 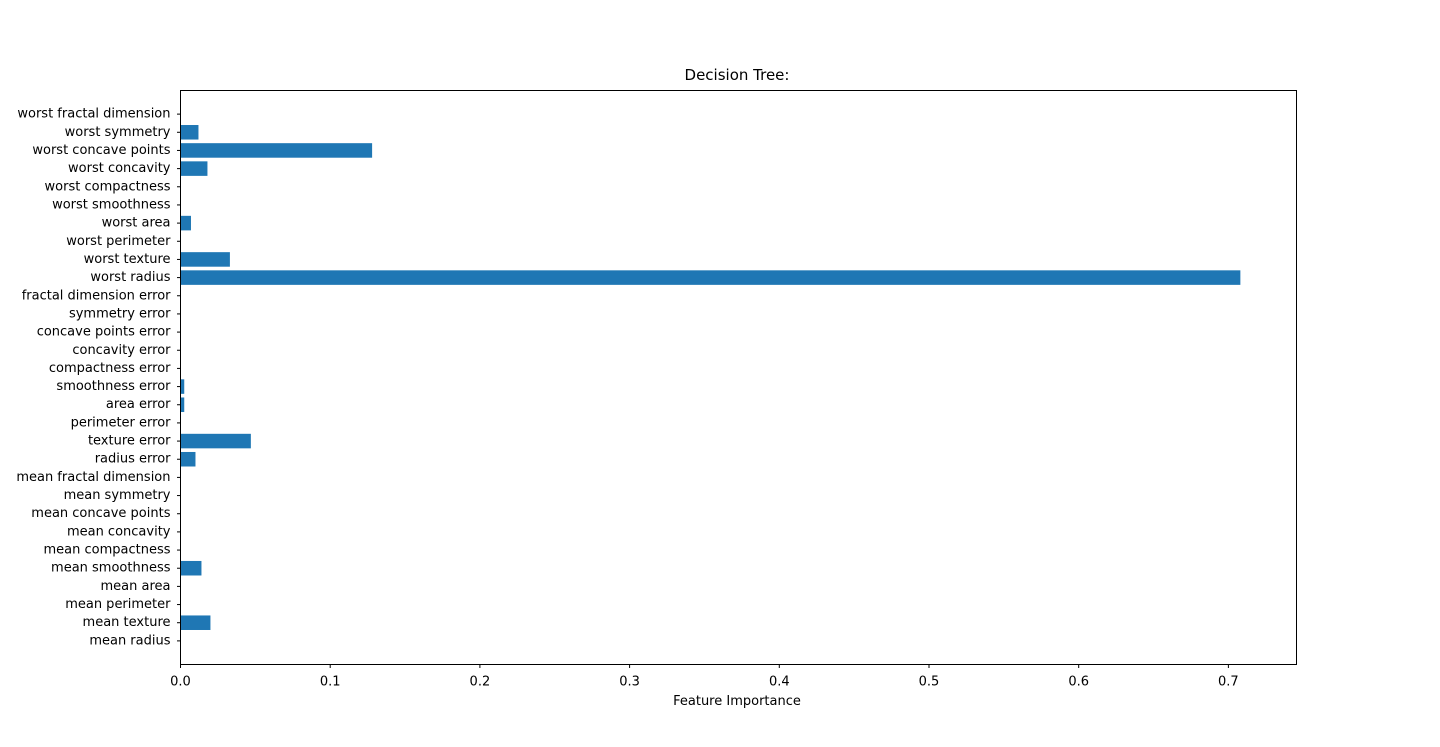 What do you see at coordinates (1078, 682) in the screenshot?
I see `x-tick-label: 0.6` at bounding box center [1078, 682].